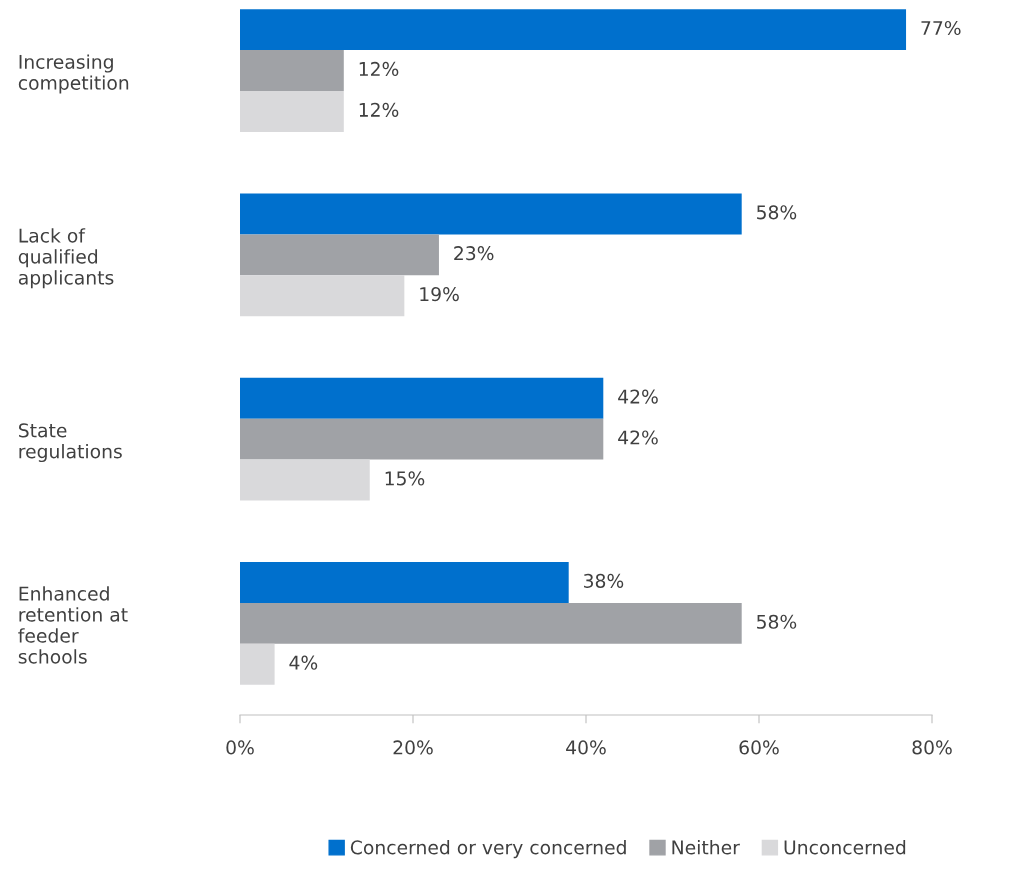 The height and width of the screenshot is (875, 1030). What do you see at coordinates (439, 294) in the screenshot?
I see `data-label: 19%` at bounding box center [439, 294].